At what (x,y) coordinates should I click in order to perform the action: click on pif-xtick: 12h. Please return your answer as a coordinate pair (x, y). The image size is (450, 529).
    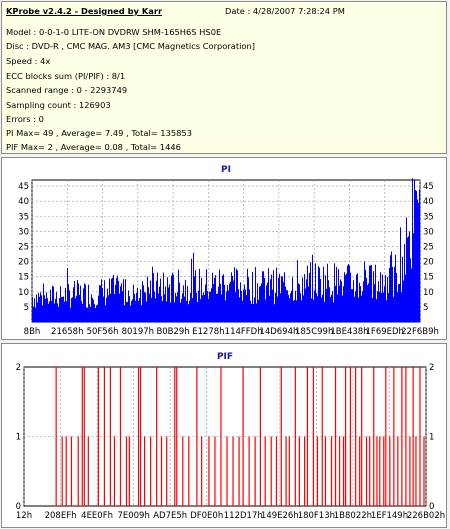
    Looking at the image, I should click on (24, 516).